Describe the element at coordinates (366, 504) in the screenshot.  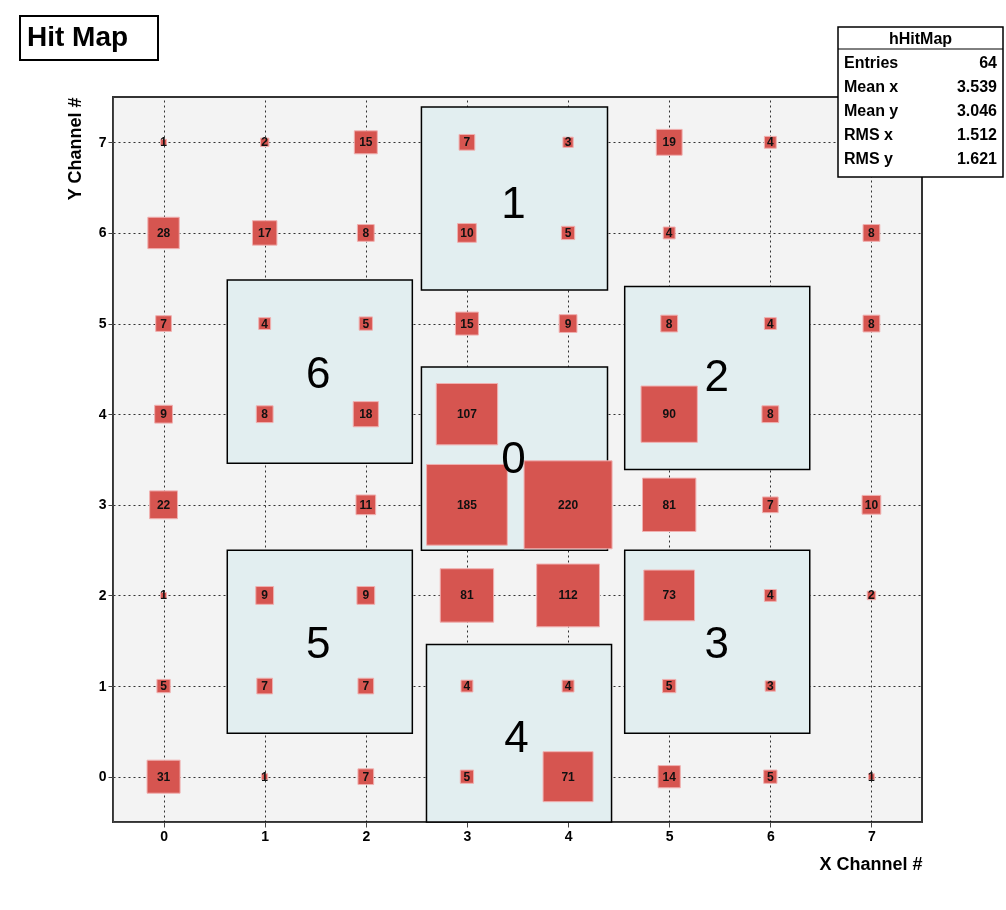
I see `data-label: 11` at that location.